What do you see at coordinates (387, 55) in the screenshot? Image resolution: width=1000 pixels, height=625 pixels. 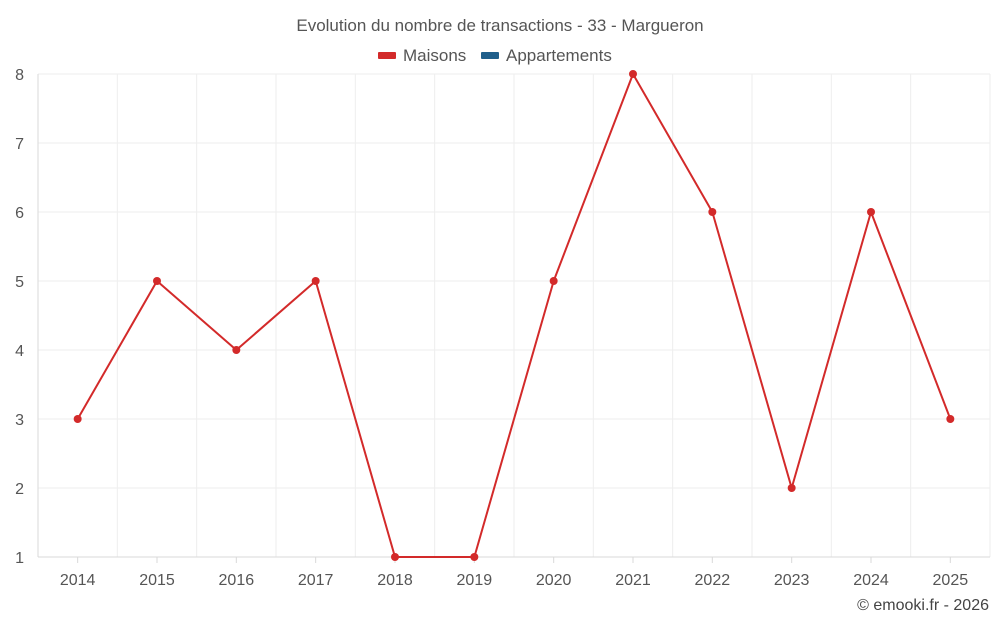 I see `legend-swatch-maisons` at bounding box center [387, 55].